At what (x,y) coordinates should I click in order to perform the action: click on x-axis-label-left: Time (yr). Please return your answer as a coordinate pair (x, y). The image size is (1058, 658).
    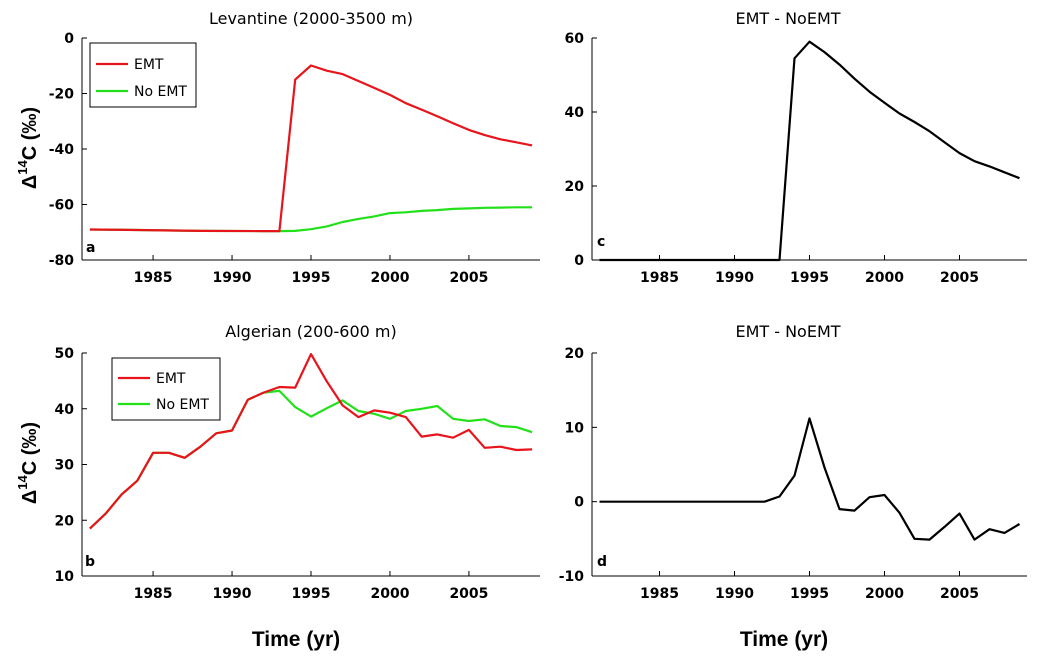
    Looking at the image, I should click on (296, 639).